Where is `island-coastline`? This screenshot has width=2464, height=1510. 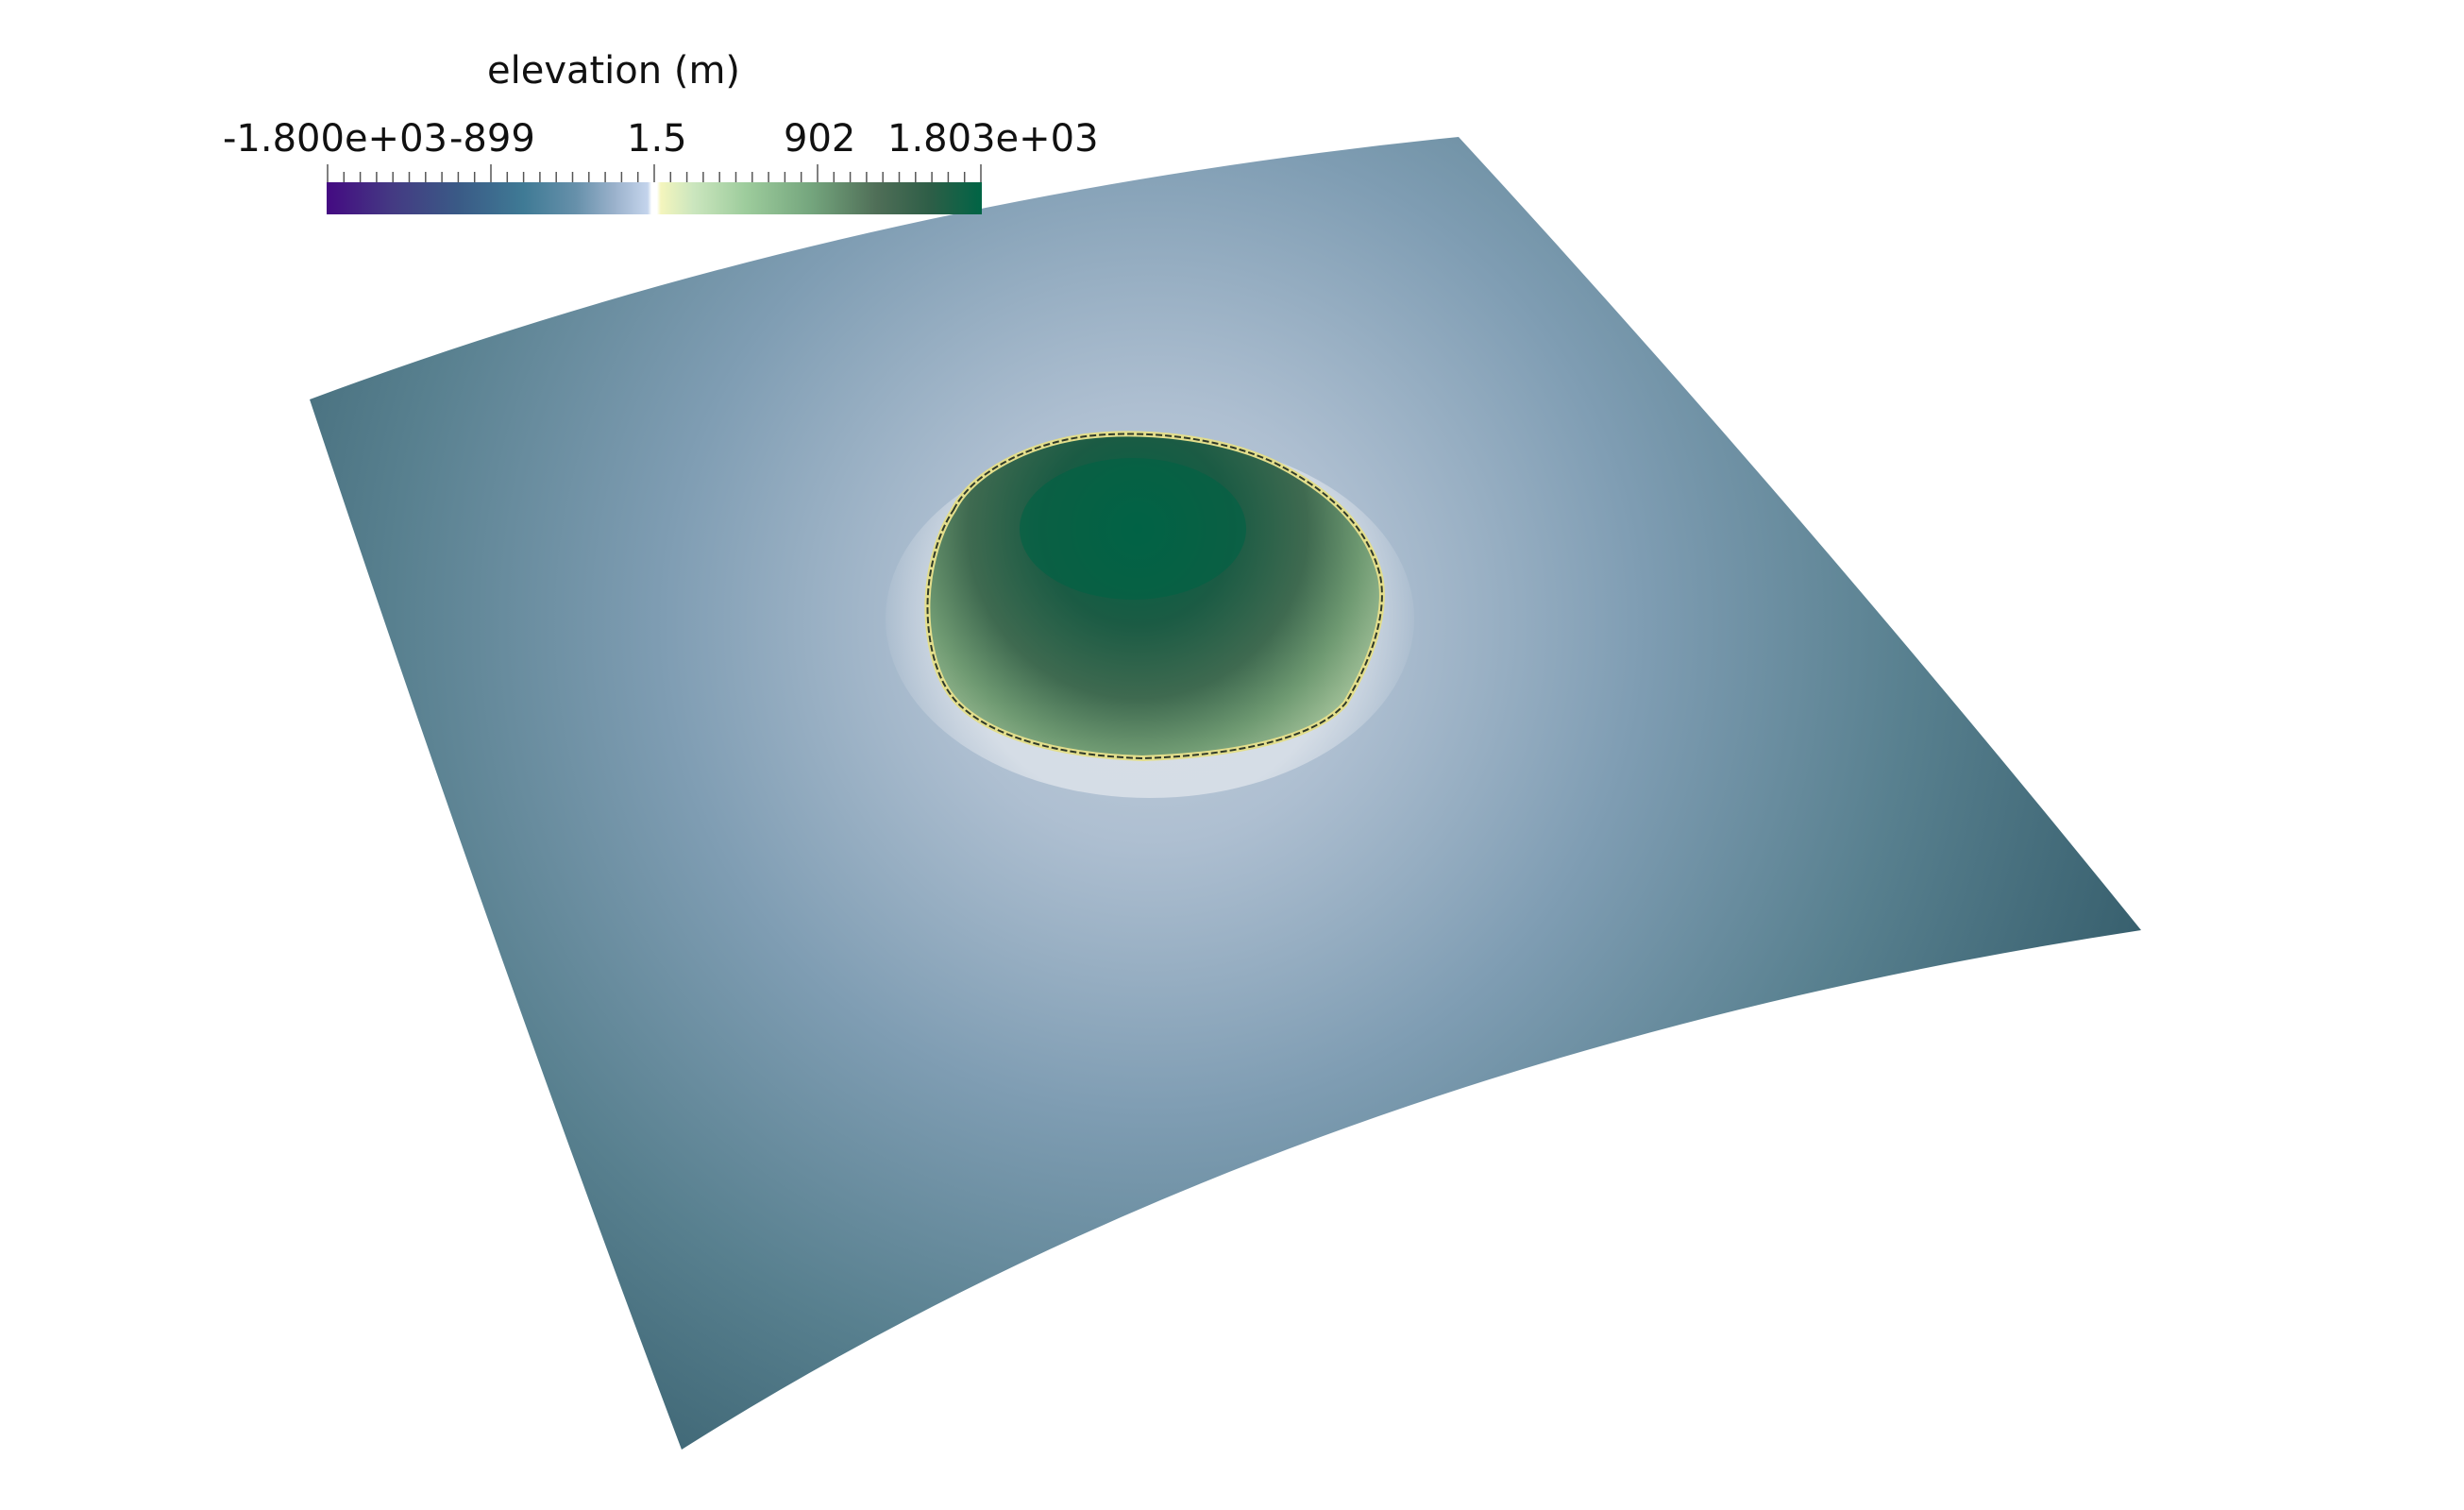 island-coastline is located at coordinates (1154, 597).